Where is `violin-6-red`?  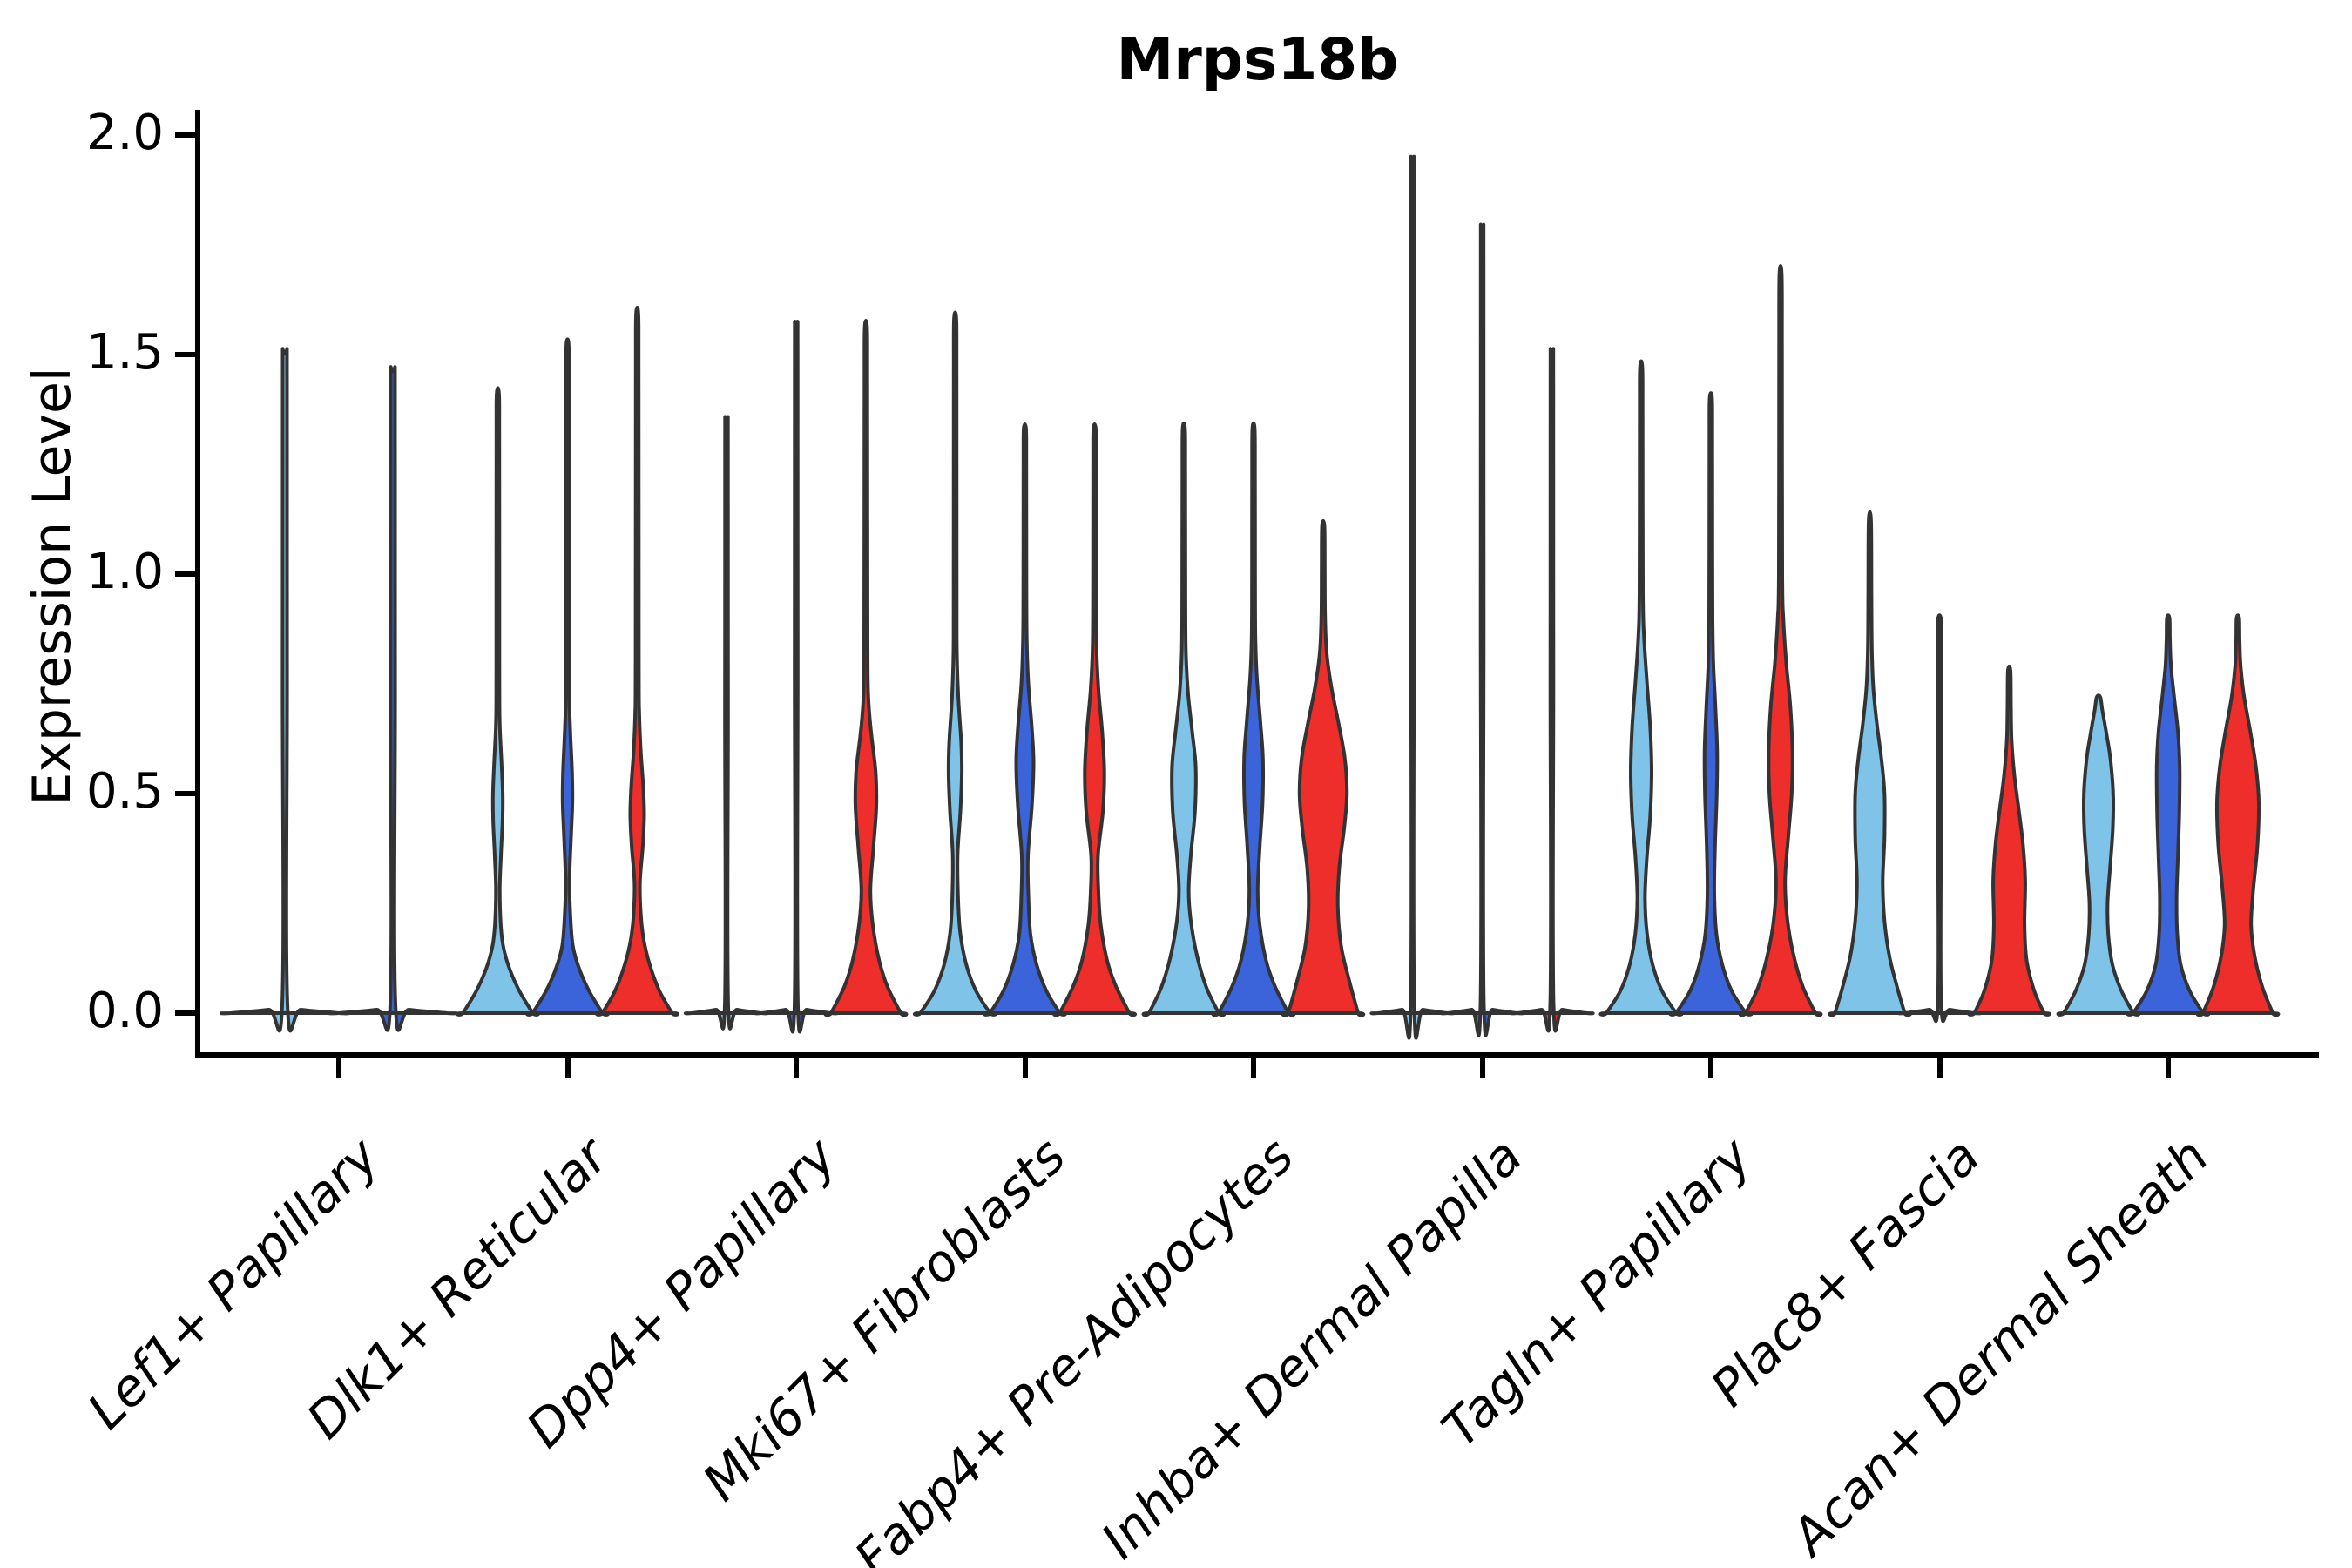 violin-6-red is located at coordinates (1781, 640).